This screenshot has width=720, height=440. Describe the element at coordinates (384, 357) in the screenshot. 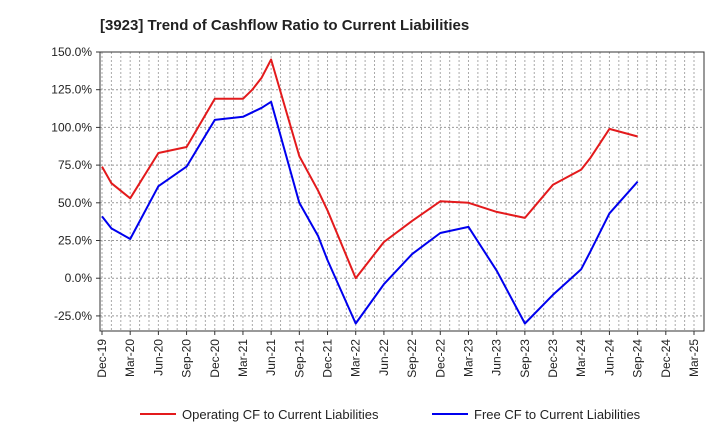

I see `x-tick-label: Jun-22` at that location.